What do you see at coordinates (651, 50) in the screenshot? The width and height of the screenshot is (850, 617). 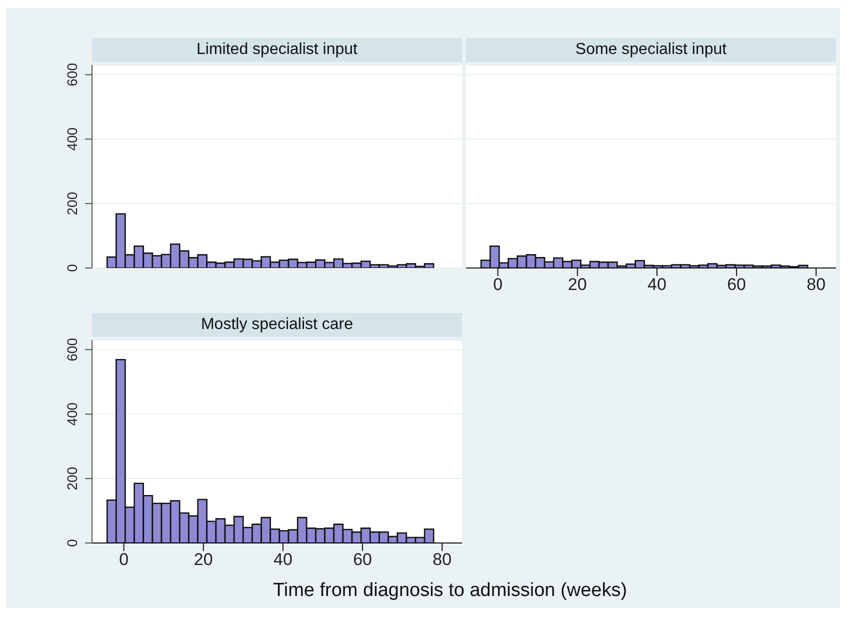 I see `chart-title: Some specialist input` at bounding box center [651, 50].